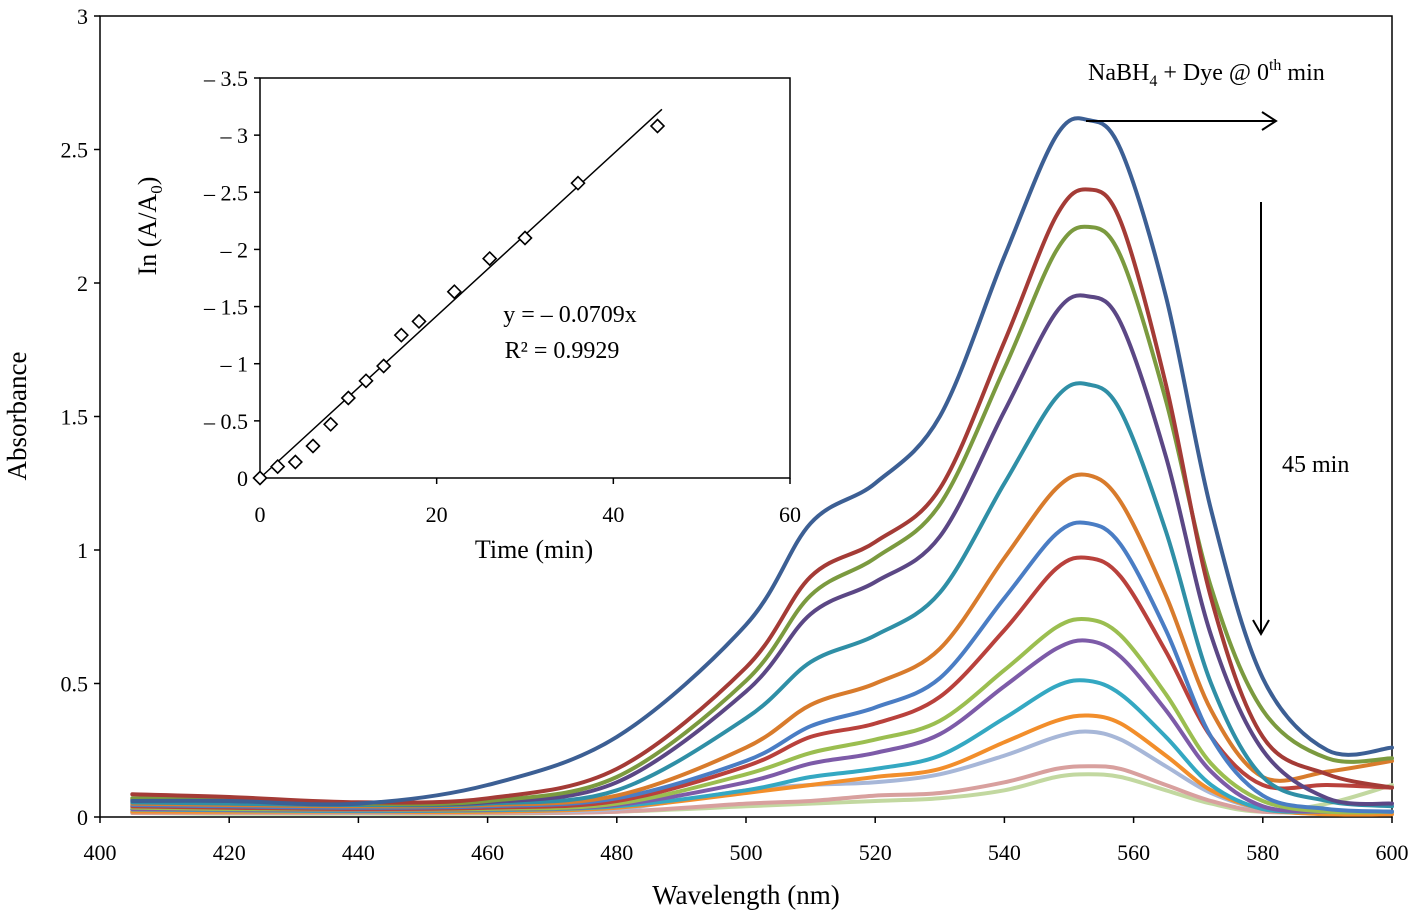  What do you see at coordinates (229, 852) in the screenshot?
I see `main-x-tick-label: 420` at bounding box center [229, 852].